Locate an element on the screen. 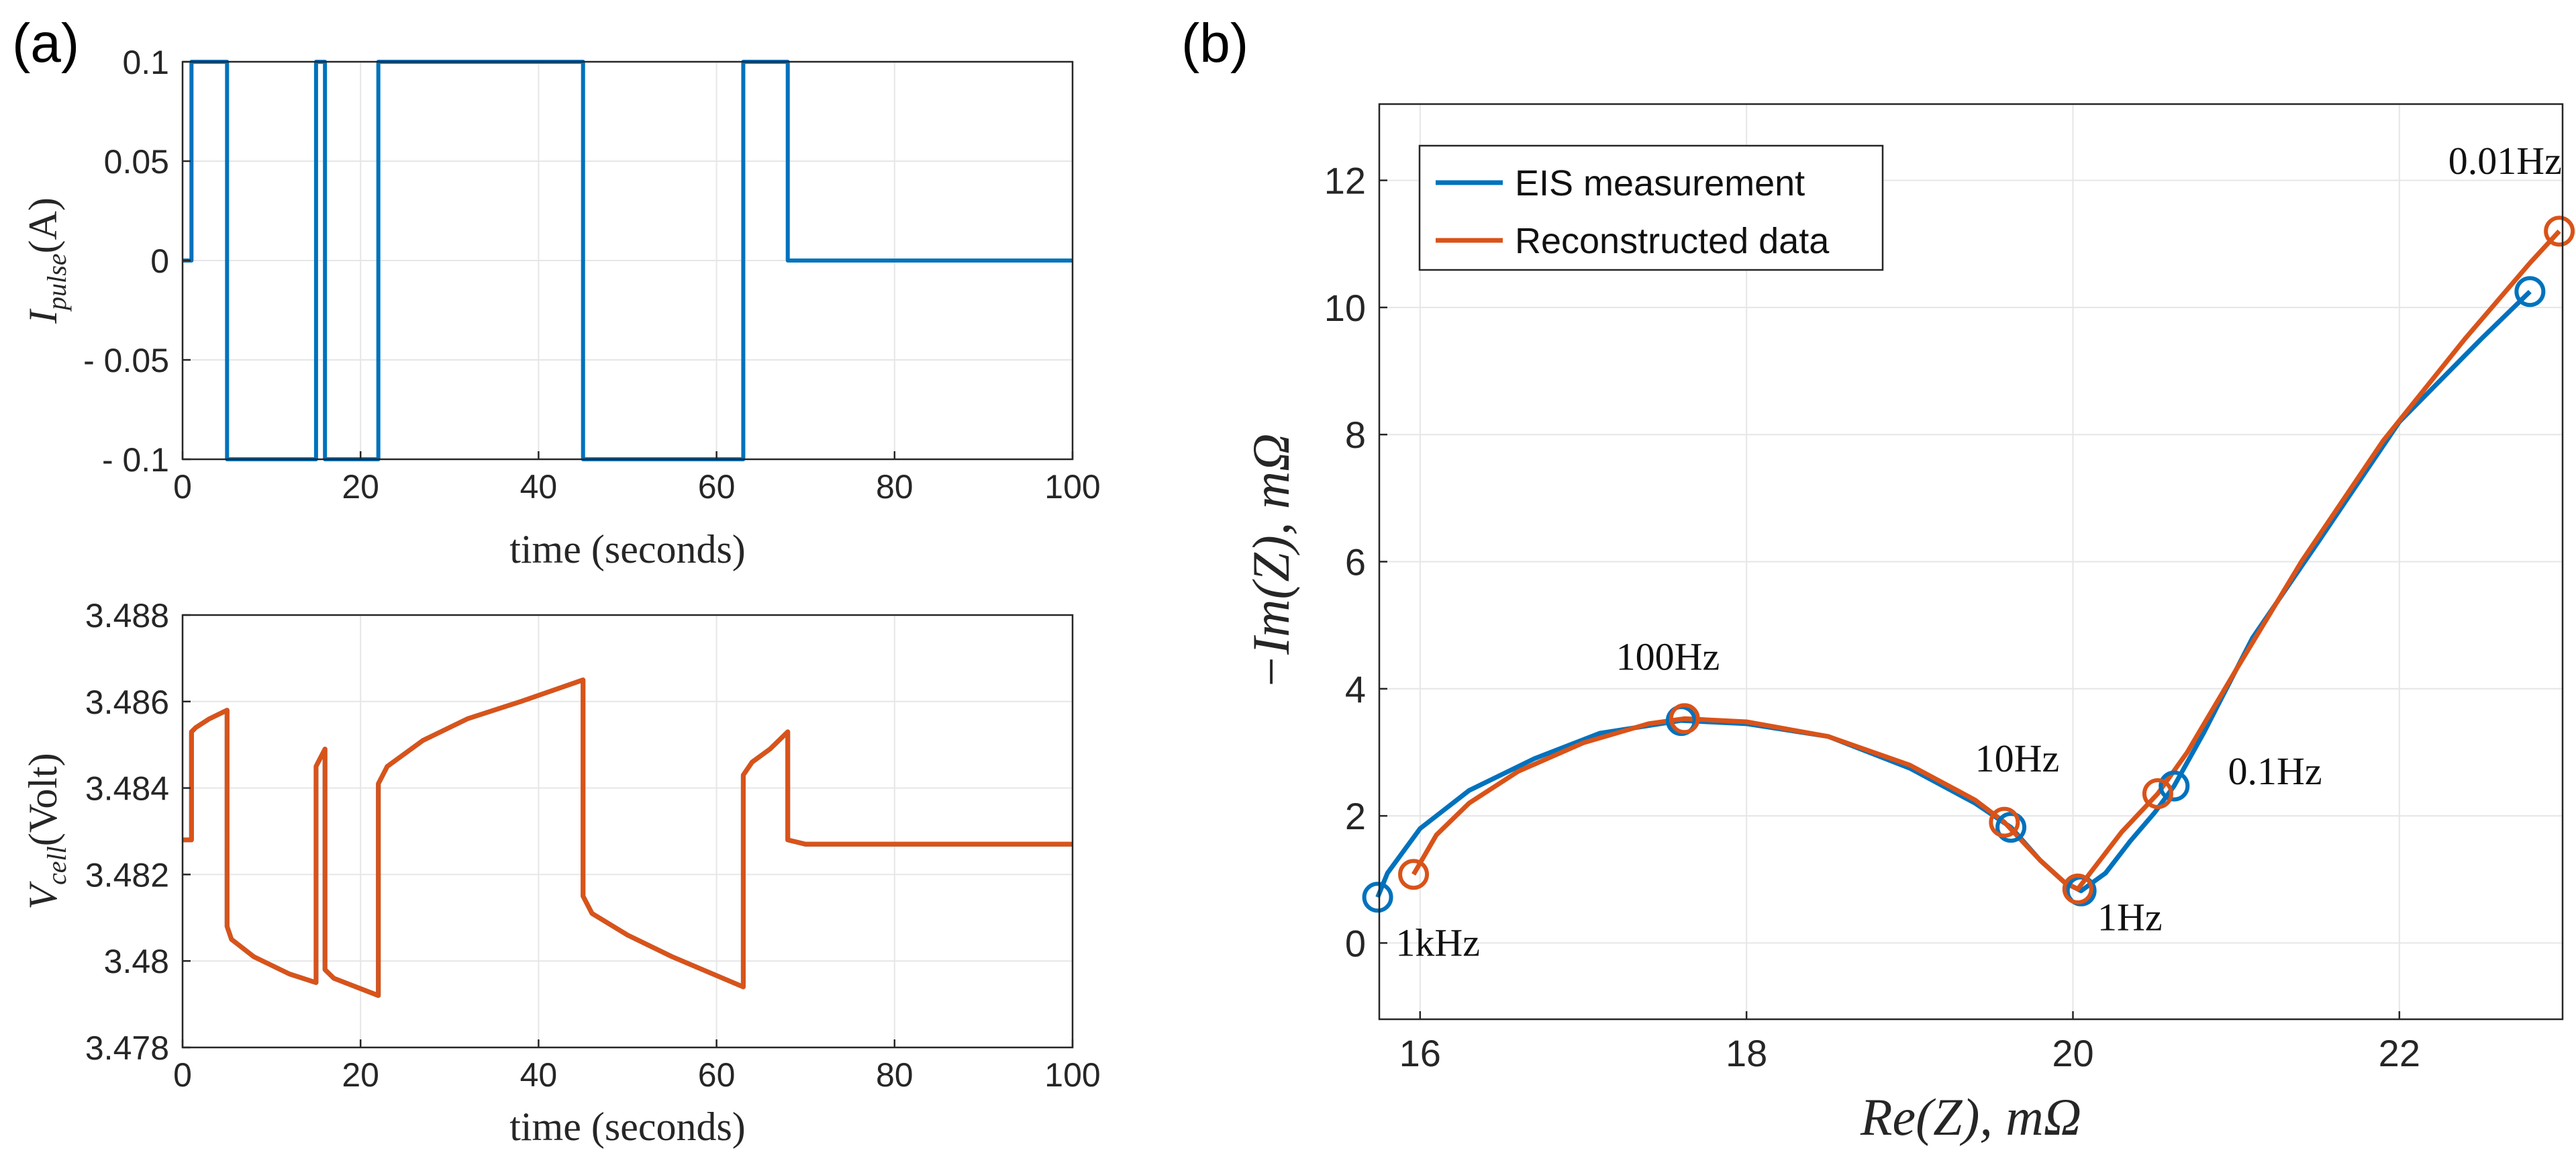 Image resolution: width=2576 pixels, height=1171 pixels. legend-box is located at coordinates (1651, 208).